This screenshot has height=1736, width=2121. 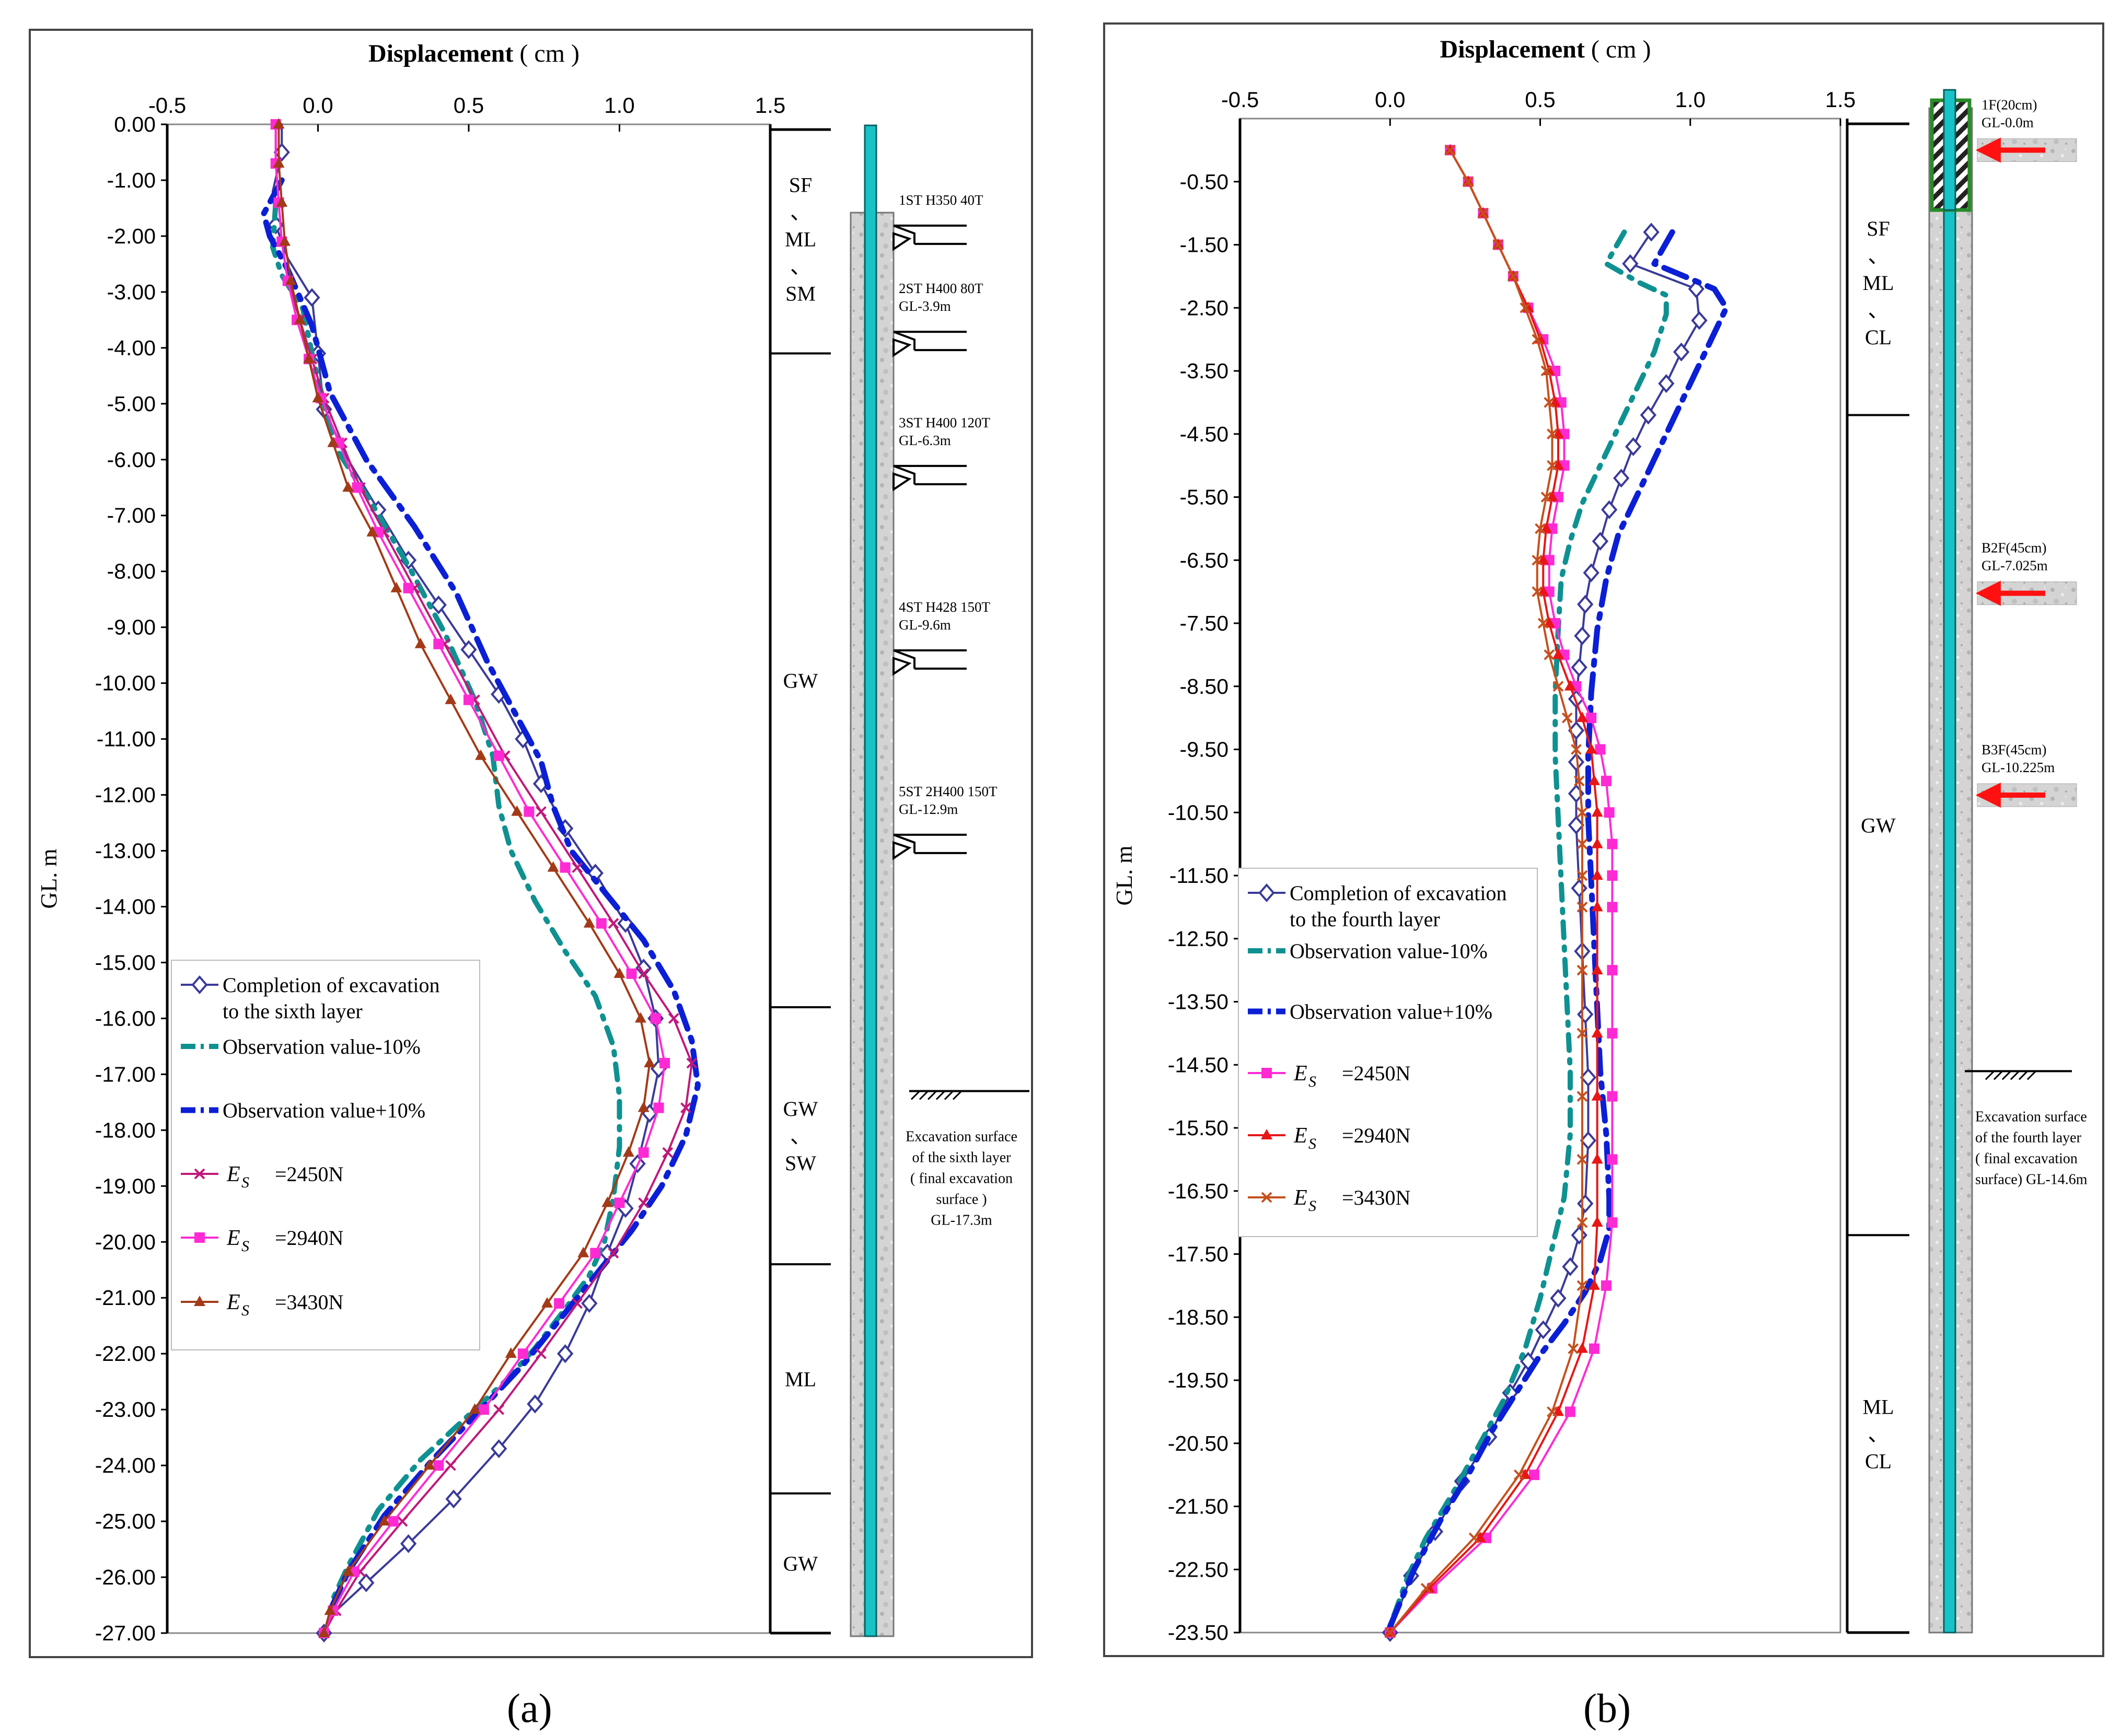 What do you see at coordinates (125, 1465) in the screenshot?
I see `y-tick-label: -24.00` at bounding box center [125, 1465].